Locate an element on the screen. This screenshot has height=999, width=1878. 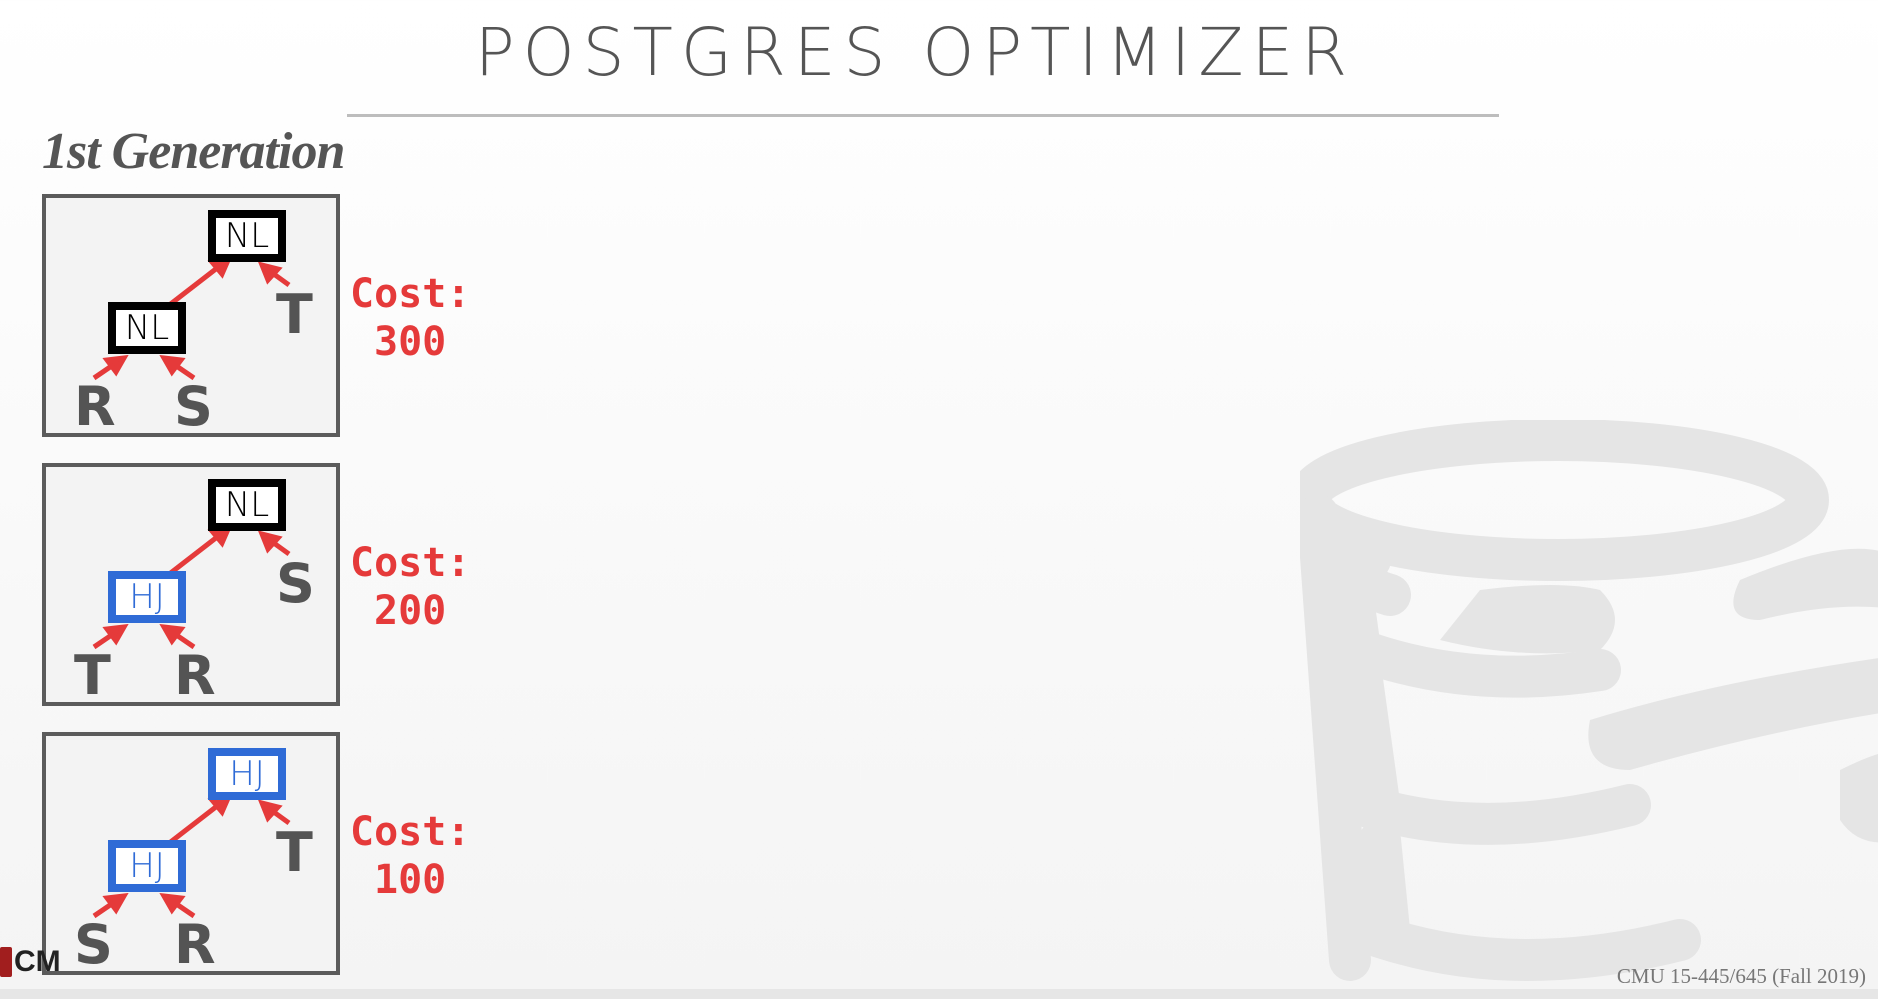
cost-value: 200 is located at coordinates (410, 611).